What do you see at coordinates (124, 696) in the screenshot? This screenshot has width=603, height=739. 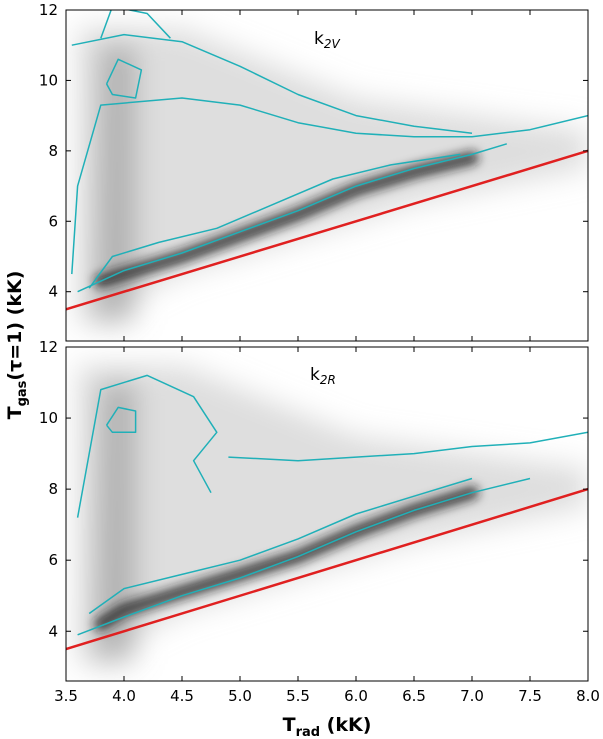 I see `x-tick-label: 4.0` at bounding box center [124, 696].